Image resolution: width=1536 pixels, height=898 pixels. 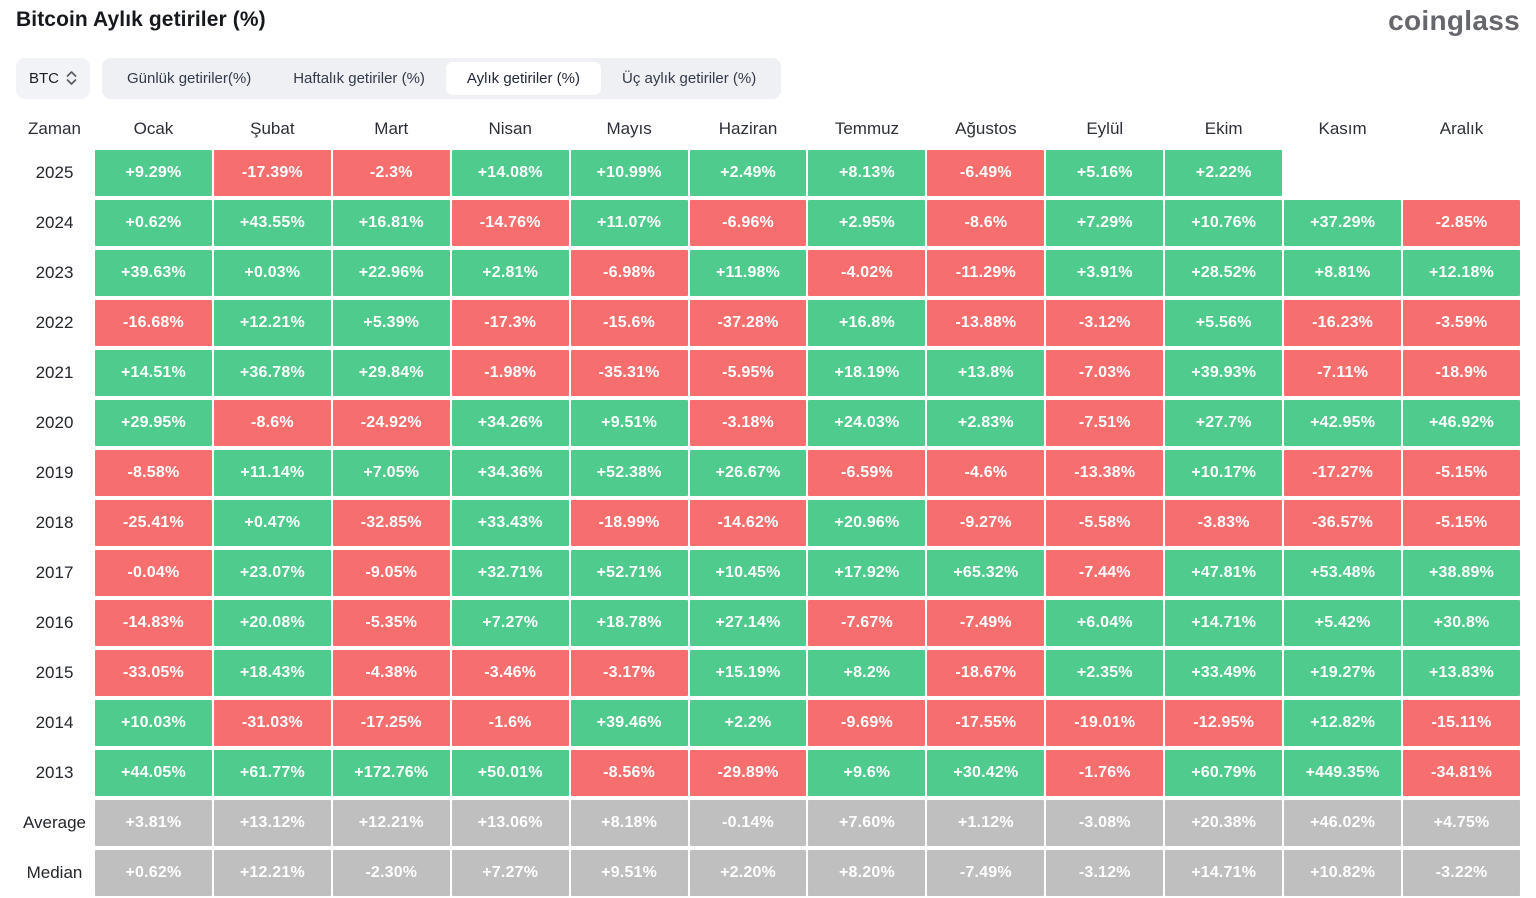 What do you see at coordinates (359, 78) in the screenshot?
I see `tab-haftalık-getiriler-: Haftalık getiriler (%)` at bounding box center [359, 78].